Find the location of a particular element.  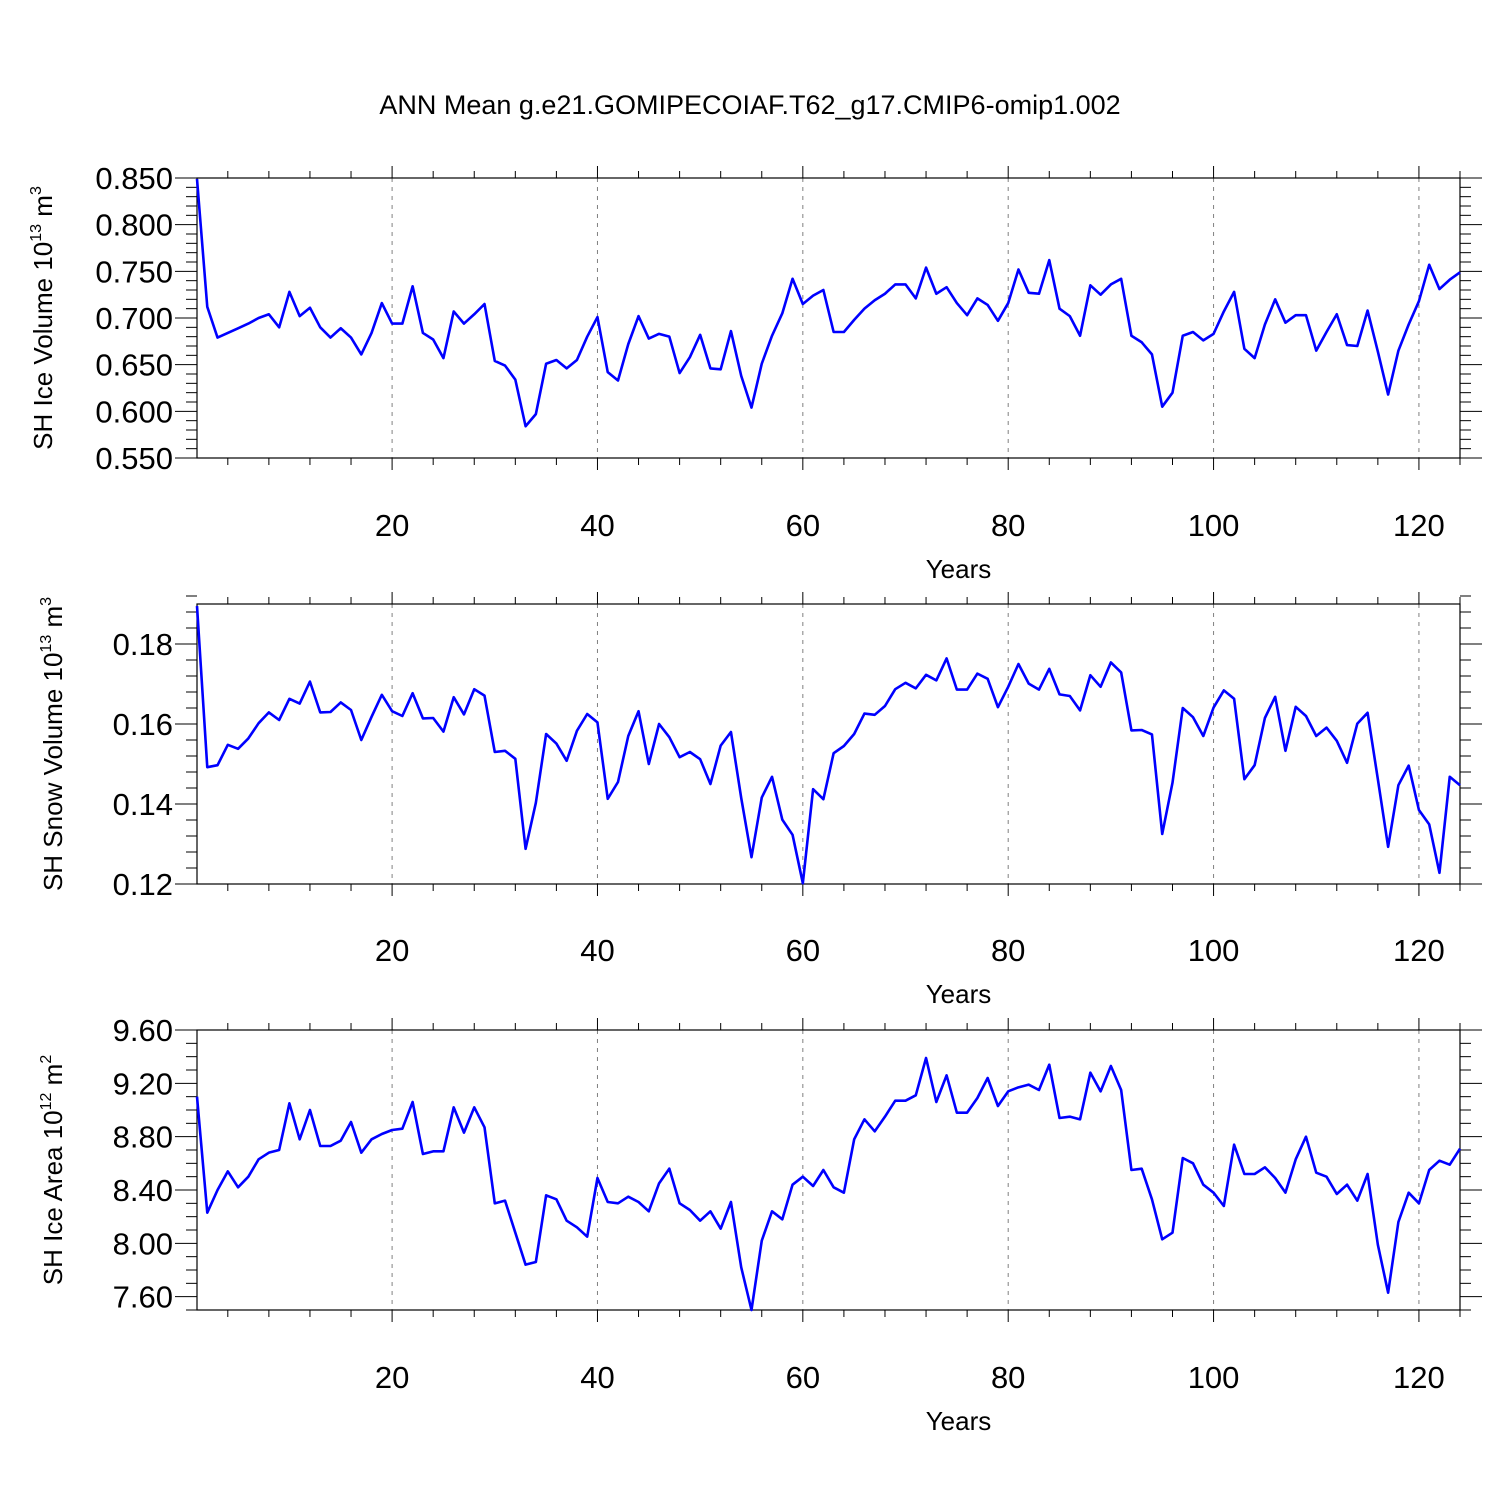

y-tick-label: 0.12 is located at coordinates (143, 884).